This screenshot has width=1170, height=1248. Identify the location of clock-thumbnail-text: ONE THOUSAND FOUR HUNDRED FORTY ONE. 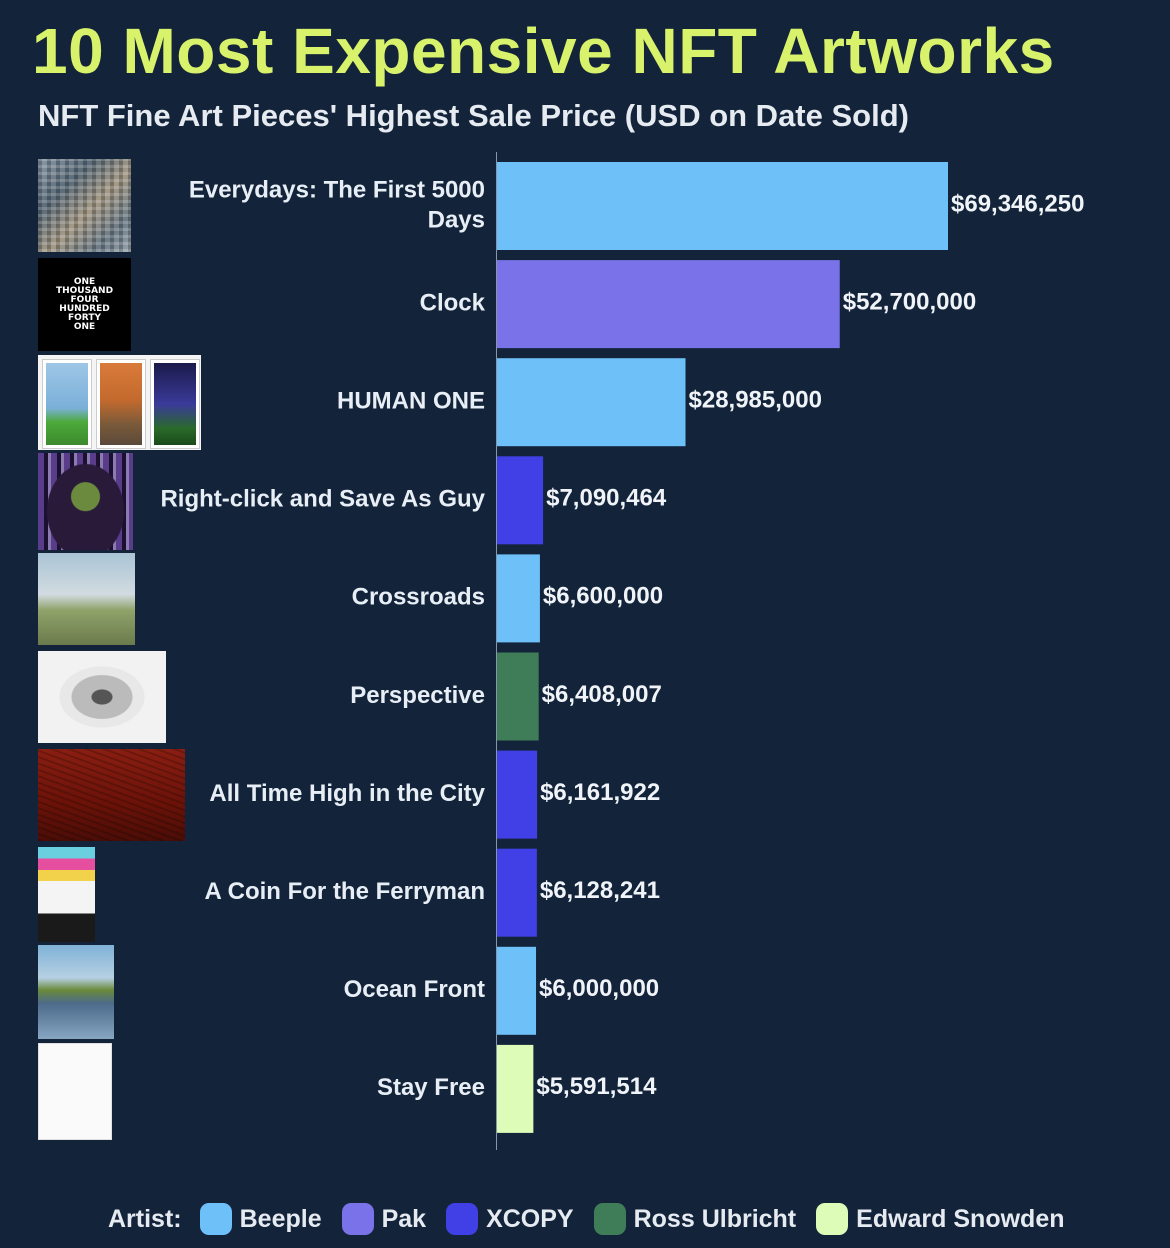
(84, 304).